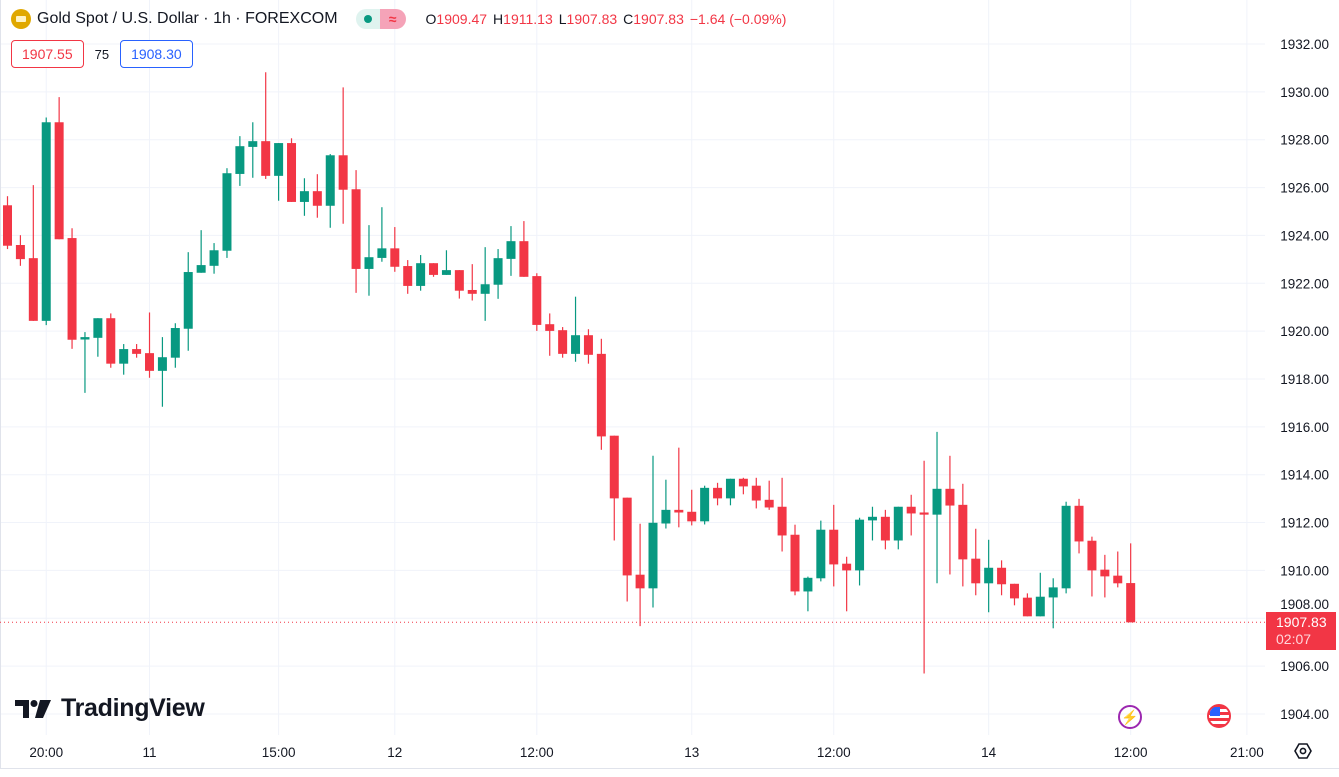  What do you see at coordinates (646, 752) in the screenshot?
I see `time-axis: 20:00 11 15:00 12 12:00 13 12:00 14 12:00 21:00` at bounding box center [646, 752].